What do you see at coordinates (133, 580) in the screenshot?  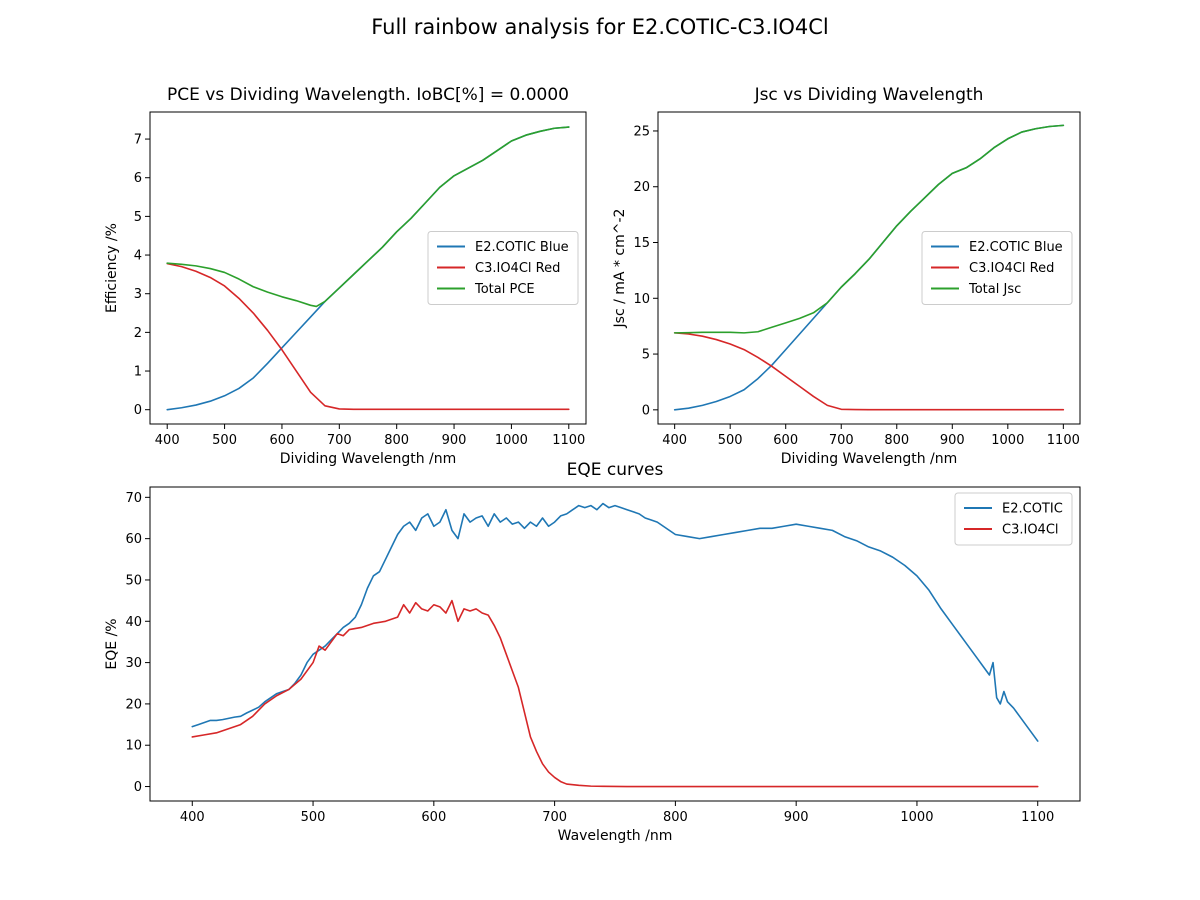 I see `eqe-y-tick-label: 50` at bounding box center [133, 580].